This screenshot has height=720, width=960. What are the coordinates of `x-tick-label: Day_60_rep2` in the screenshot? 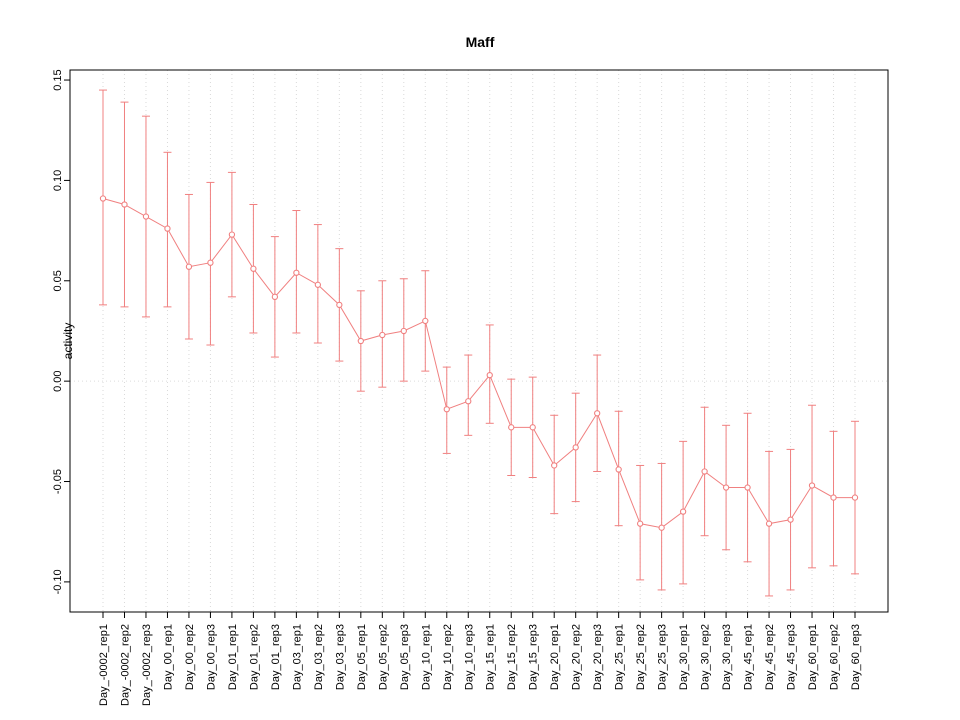 It's located at (835, 657).